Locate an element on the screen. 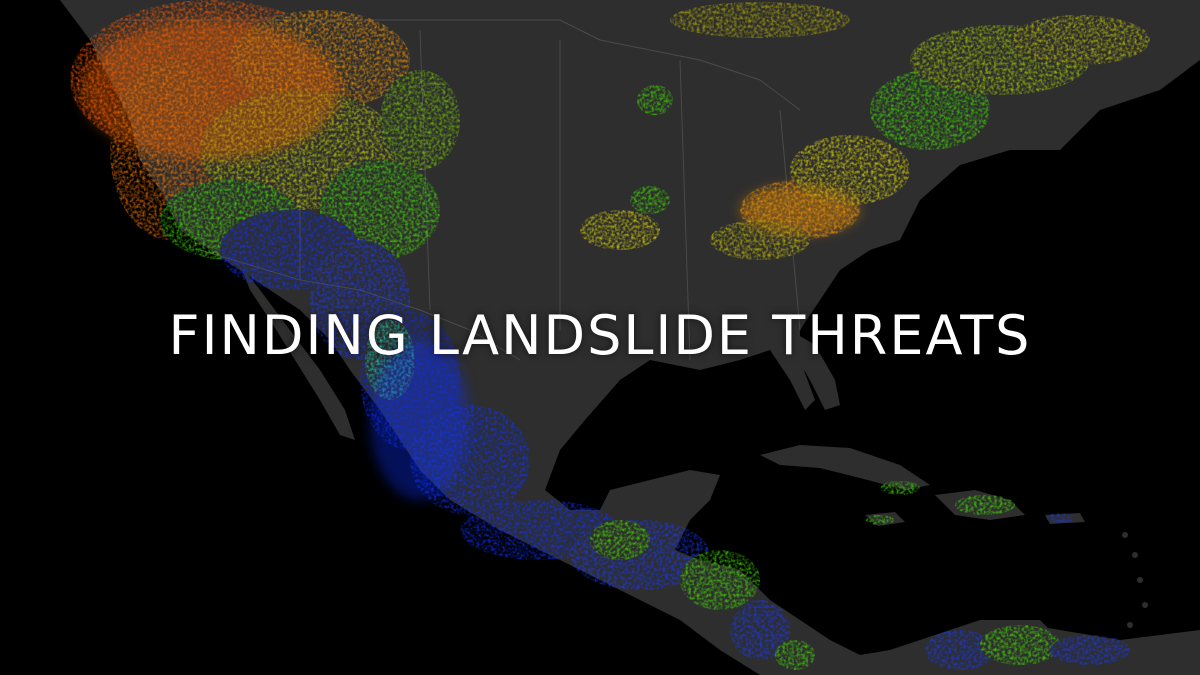 The image size is (1200, 675). video-title: FINDING LANDSLIDE THREATS is located at coordinates (600, 335).